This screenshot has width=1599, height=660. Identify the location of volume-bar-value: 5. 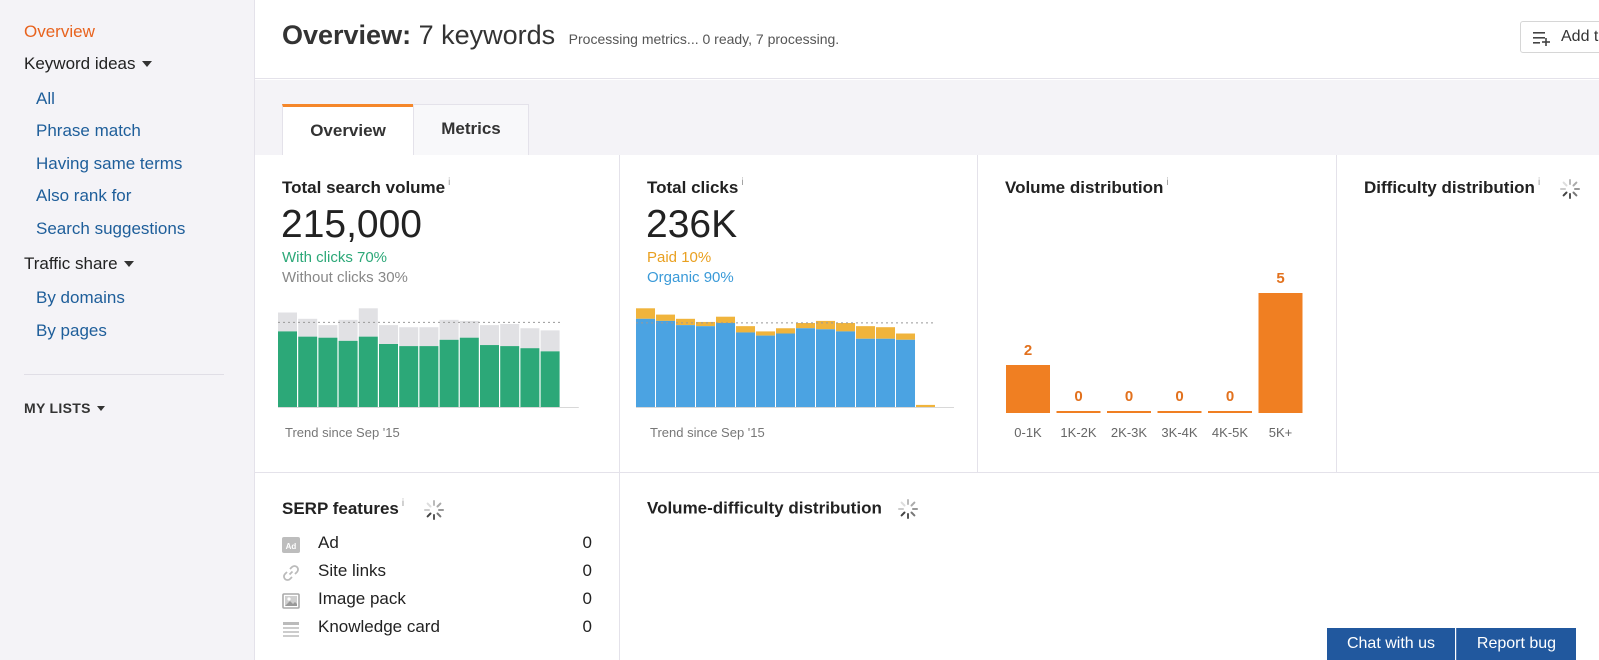
(1280, 278).